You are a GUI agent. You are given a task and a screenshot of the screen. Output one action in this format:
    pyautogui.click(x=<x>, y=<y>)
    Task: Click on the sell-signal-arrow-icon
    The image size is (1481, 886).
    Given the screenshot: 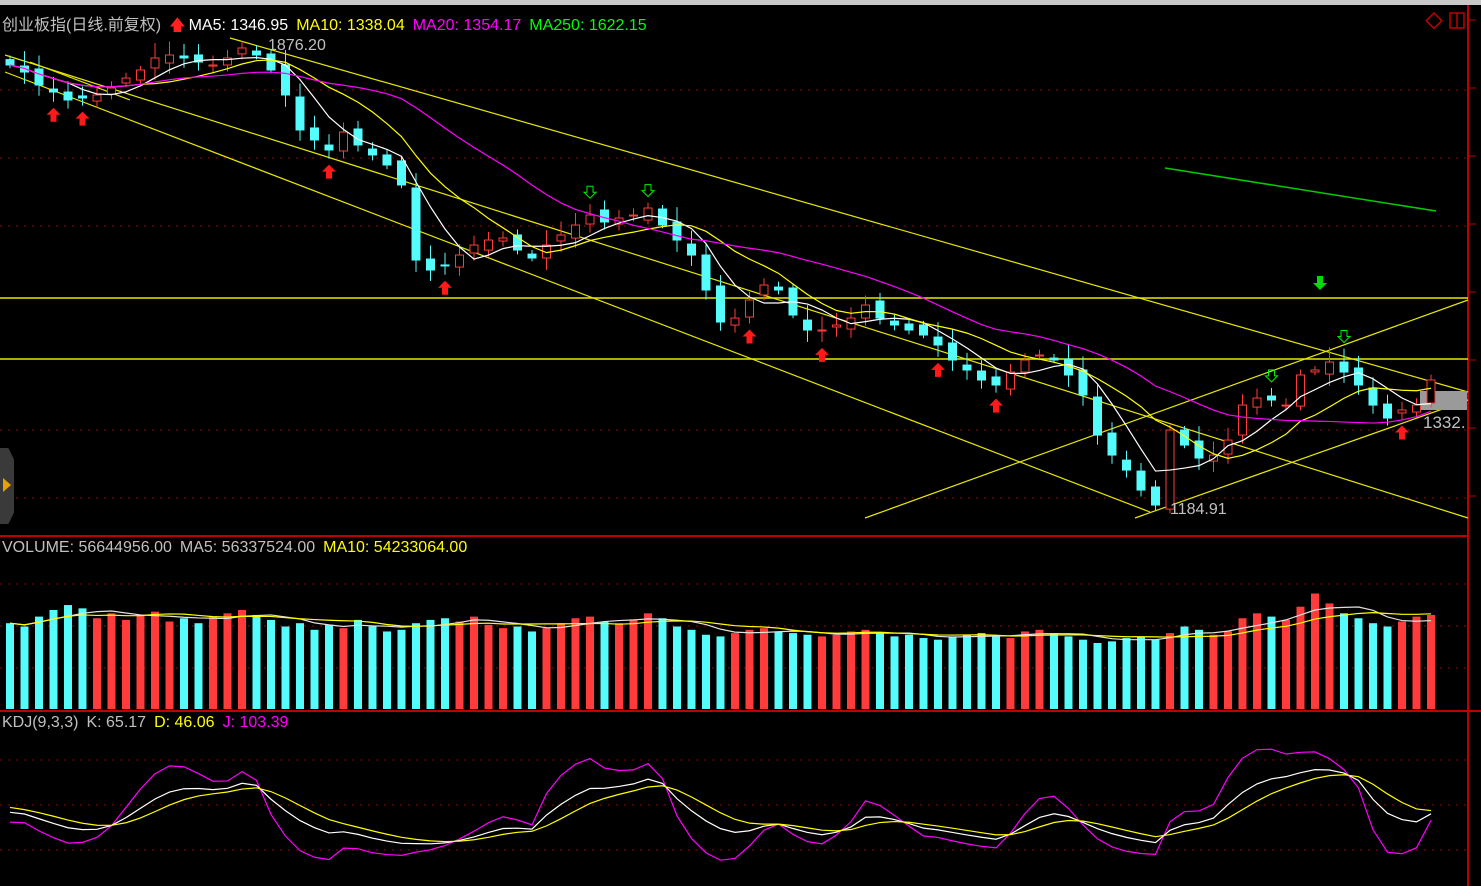 What is the action you would take?
    pyautogui.click(x=1344, y=337)
    